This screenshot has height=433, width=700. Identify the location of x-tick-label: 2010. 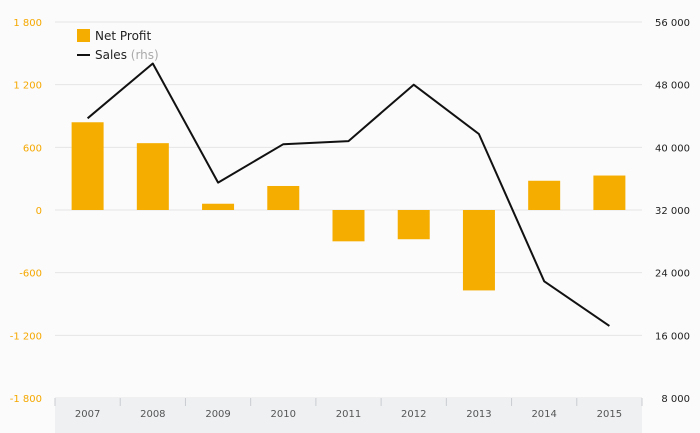
(283, 414).